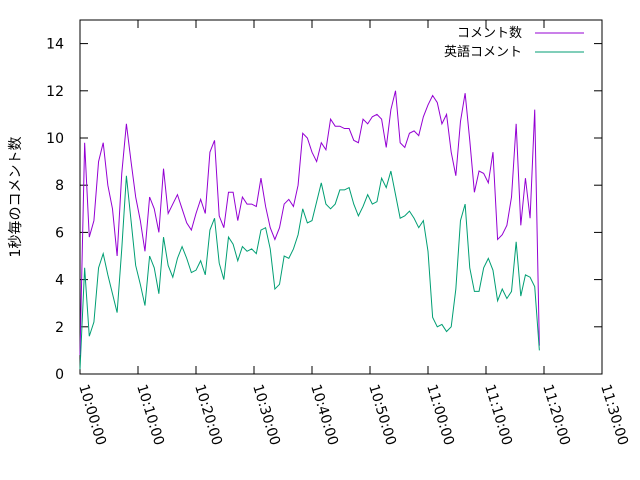 This screenshot has height=480, width=640. Describe the element at coordinates (59, 328) in the screenshot. I see `y-tick-label: 2` at that location.